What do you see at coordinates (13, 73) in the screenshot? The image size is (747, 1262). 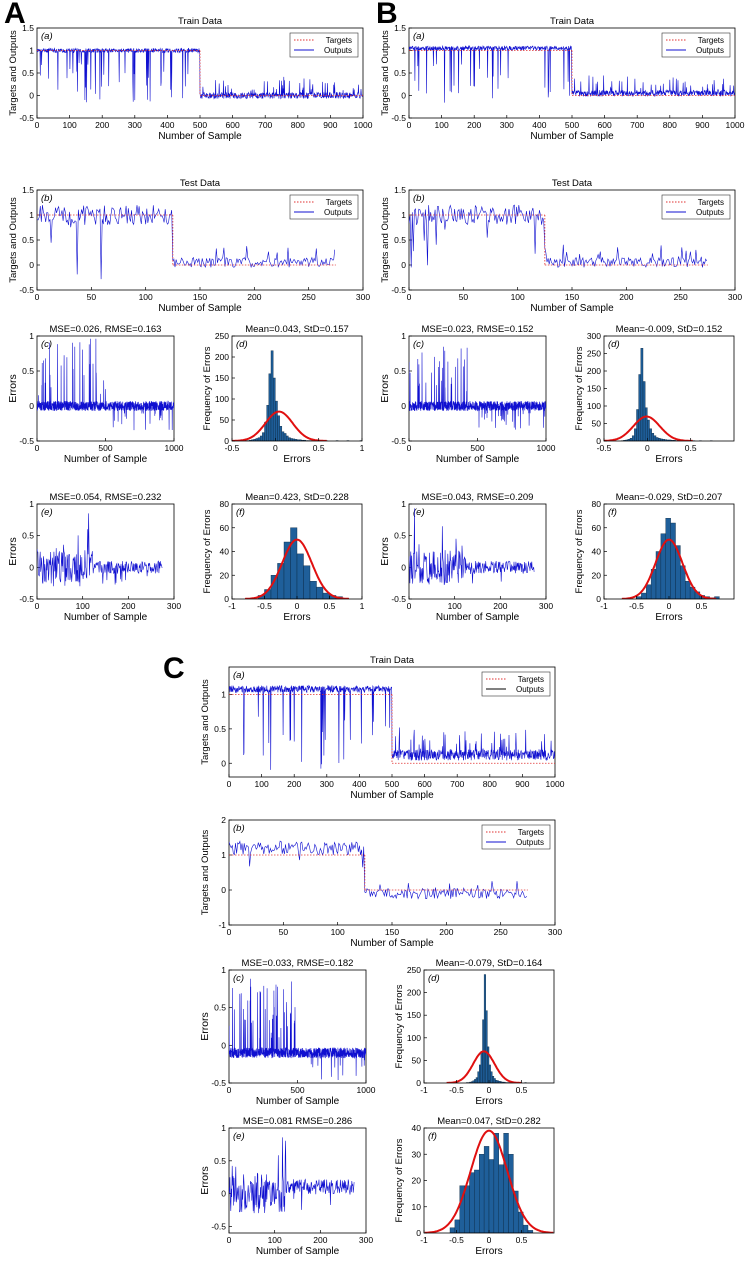 I see `y-axis-label: Targets and Outputs` at bounding box center [13, 73].